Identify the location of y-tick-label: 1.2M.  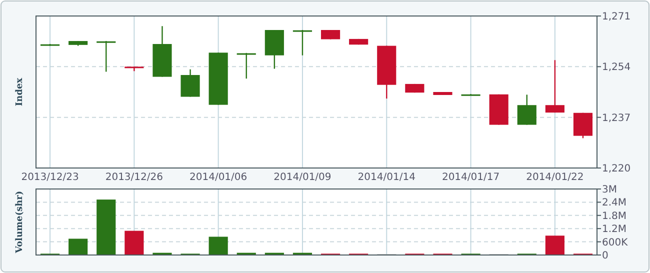
(614, 230).